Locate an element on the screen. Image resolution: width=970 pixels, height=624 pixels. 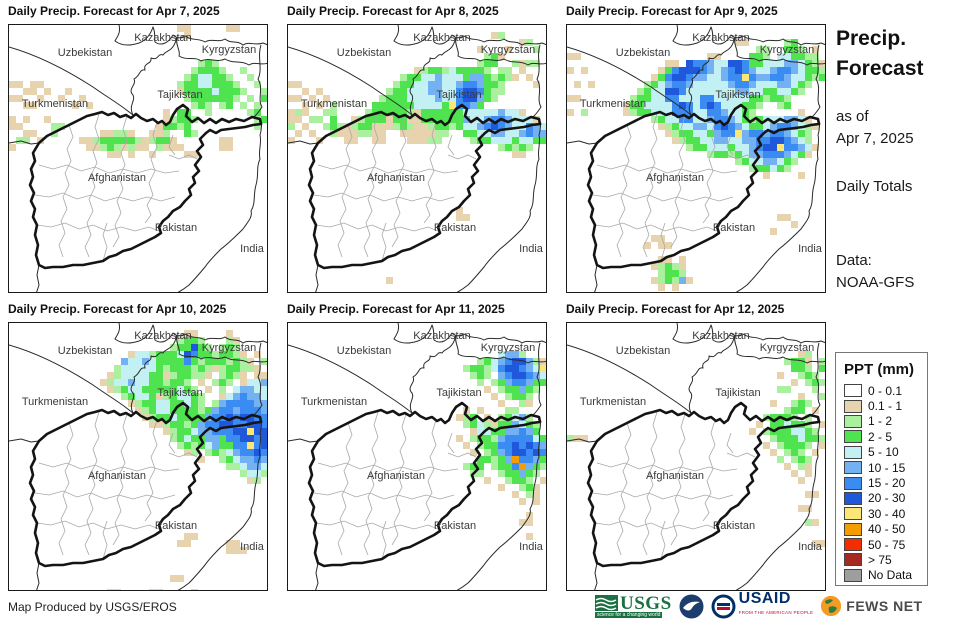
country-label-turkmenistan: Turkmenistan is located at coordinates (334, 104).